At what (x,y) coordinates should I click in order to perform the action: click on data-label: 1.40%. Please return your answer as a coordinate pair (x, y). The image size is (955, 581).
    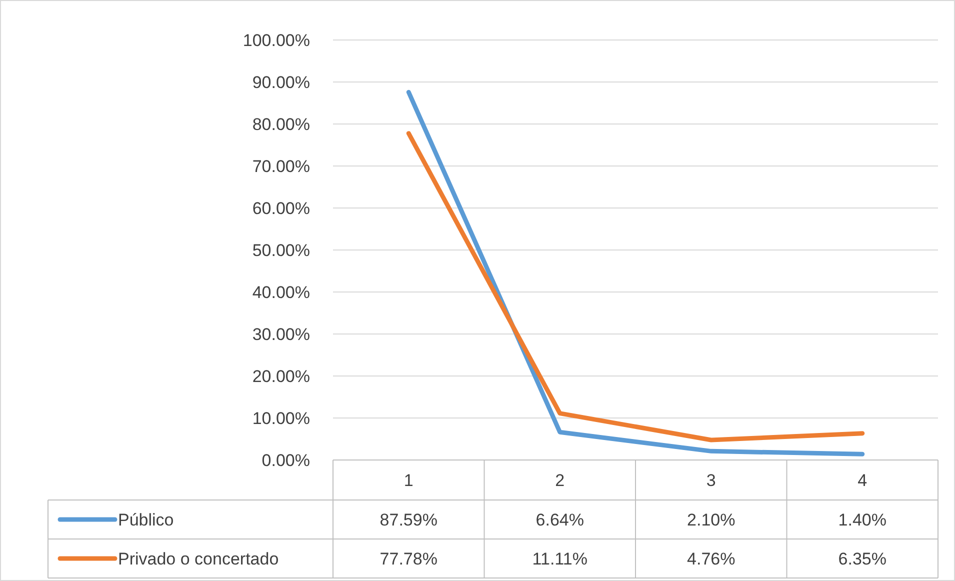
    Looking at the image, I should click on (862, 520).